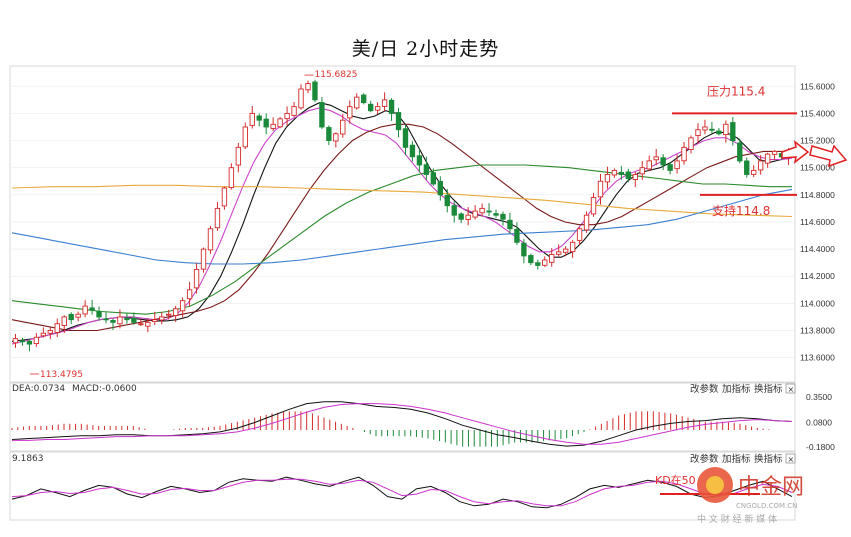  I want to click on macd-close-icon, so click(790, 388).